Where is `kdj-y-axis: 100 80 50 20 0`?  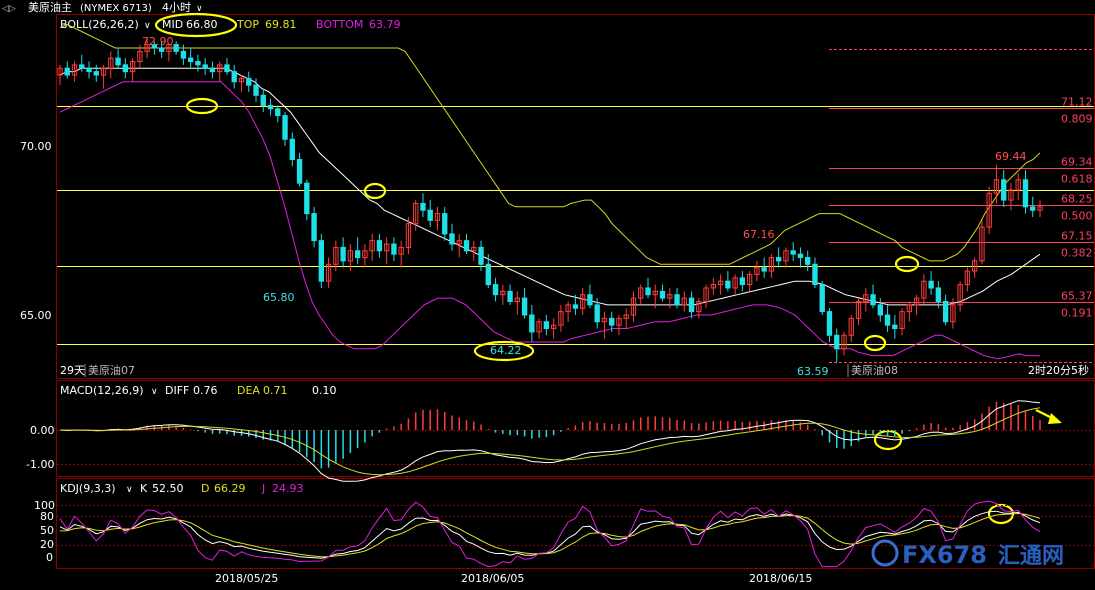 kdj-y-axis: 100 80 50 20 0 is located at coordinates (44, 531).